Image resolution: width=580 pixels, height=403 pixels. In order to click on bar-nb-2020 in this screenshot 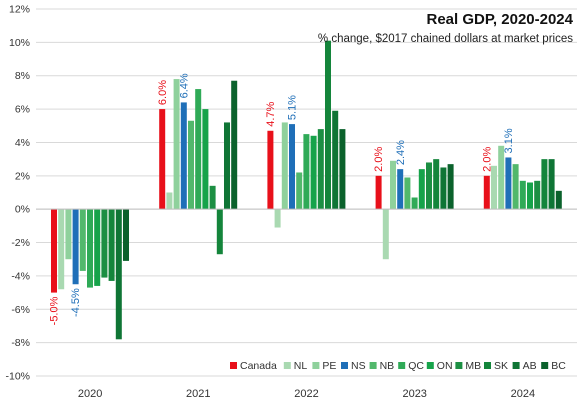, I will do `click(82, 240)`.